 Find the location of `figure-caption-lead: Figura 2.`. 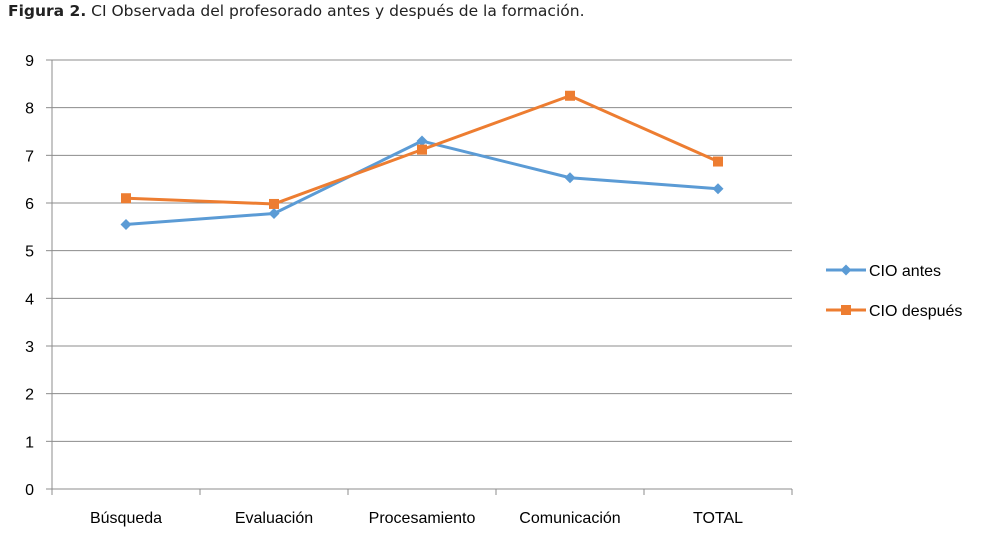

figure-caption-lead: Figura 2. is located at coordinates (47, 11).